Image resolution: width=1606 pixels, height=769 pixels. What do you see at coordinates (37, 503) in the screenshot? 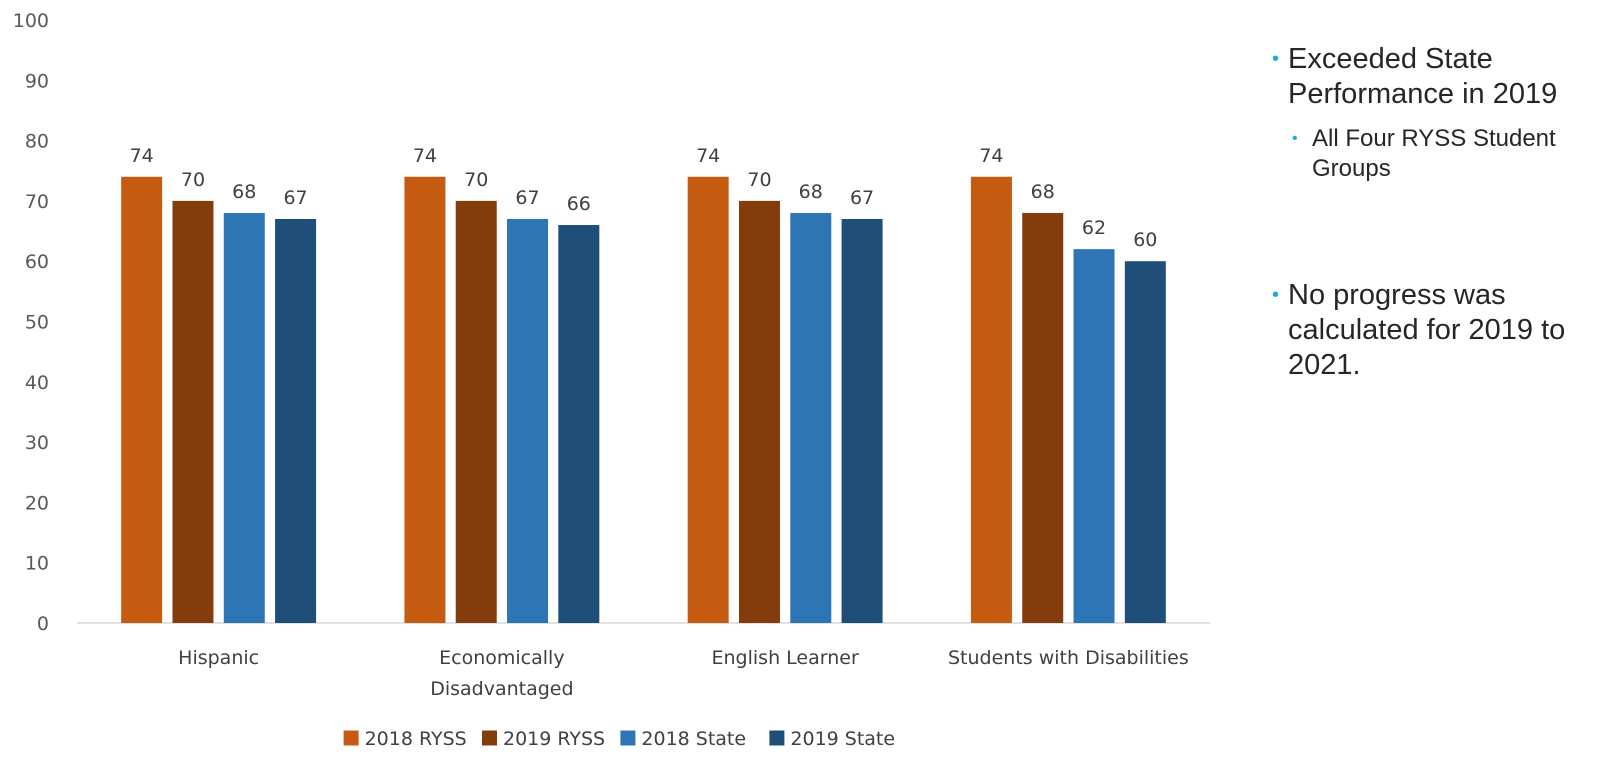
I see `y-tick-label: 20` at bounding box center [37, 503].